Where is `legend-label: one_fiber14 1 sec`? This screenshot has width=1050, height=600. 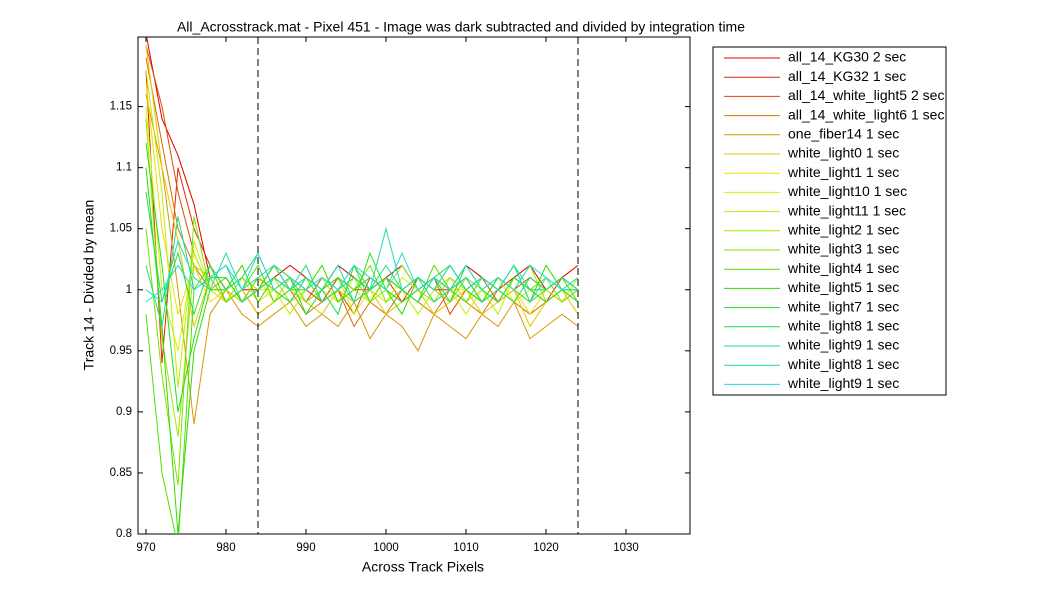
legend-label: one_fiber14 1 sec is located at coordinates (843, 134).